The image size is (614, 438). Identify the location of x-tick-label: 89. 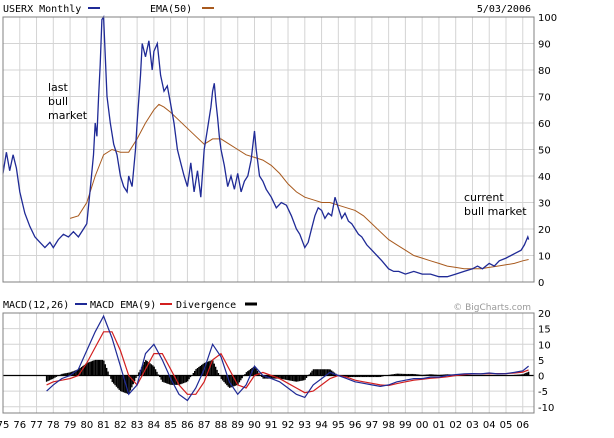
(237, 425).